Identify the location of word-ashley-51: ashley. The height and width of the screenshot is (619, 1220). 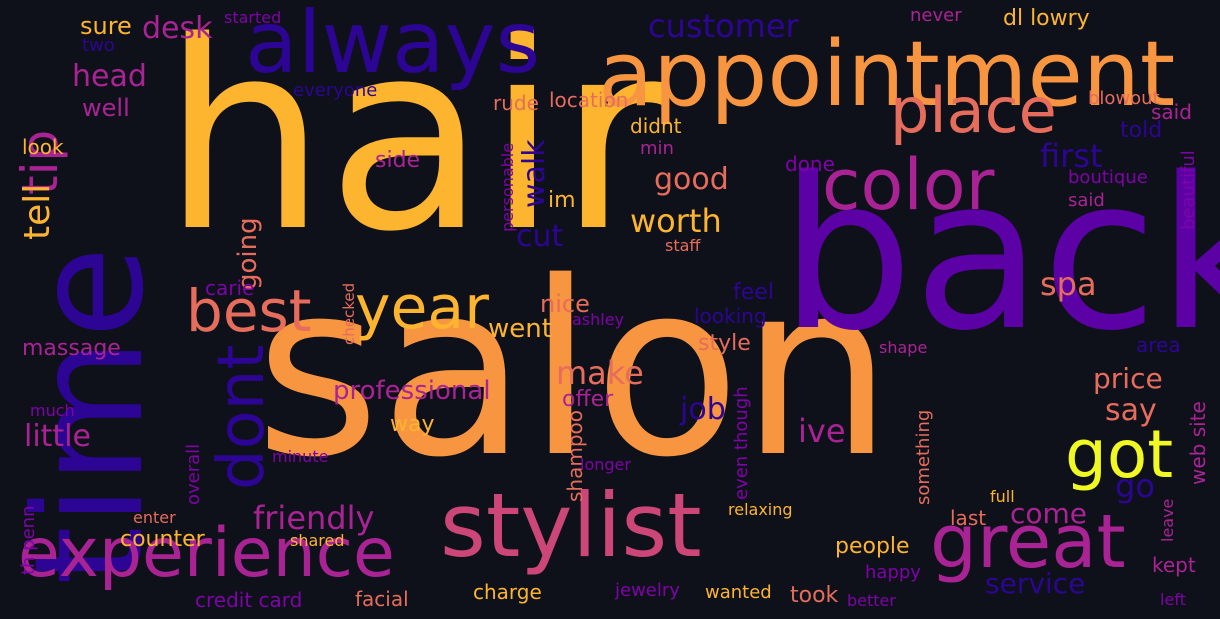
(598, 319).